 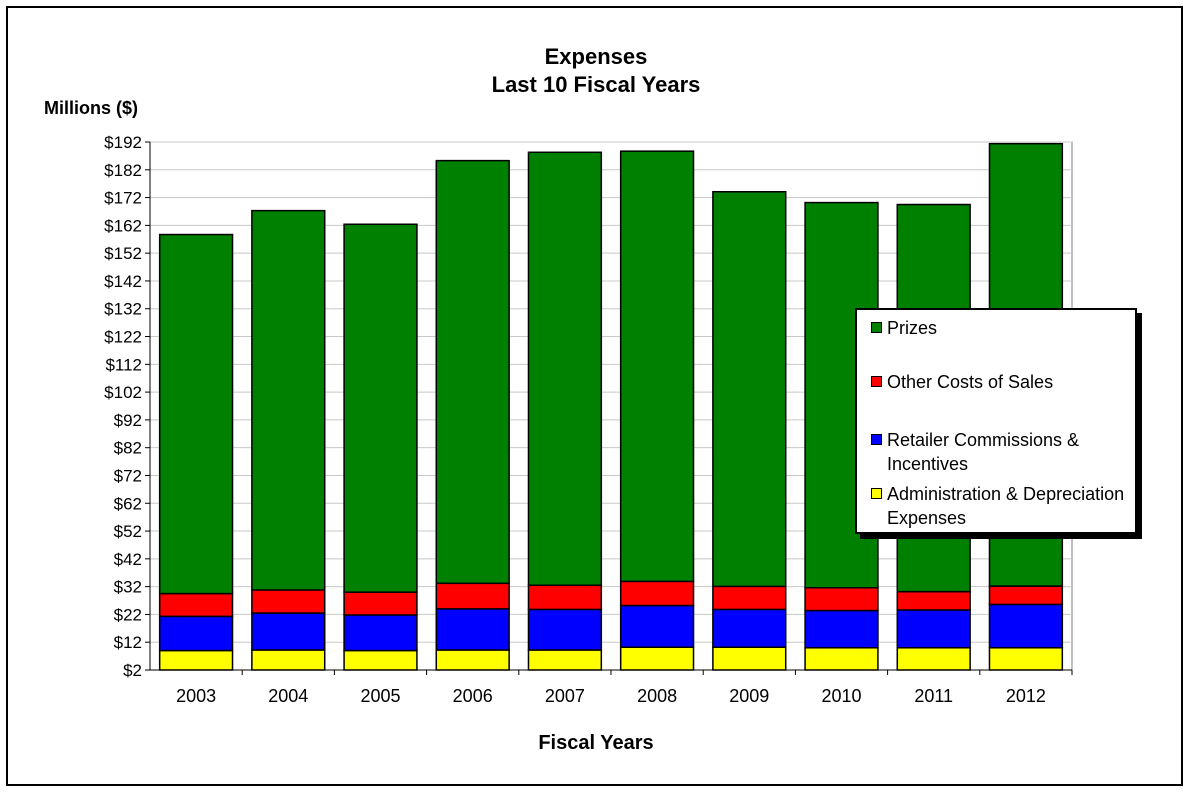 I want to click on chart-subtitle: Last 10 Fiscal Years, so click(x=596, y=84).